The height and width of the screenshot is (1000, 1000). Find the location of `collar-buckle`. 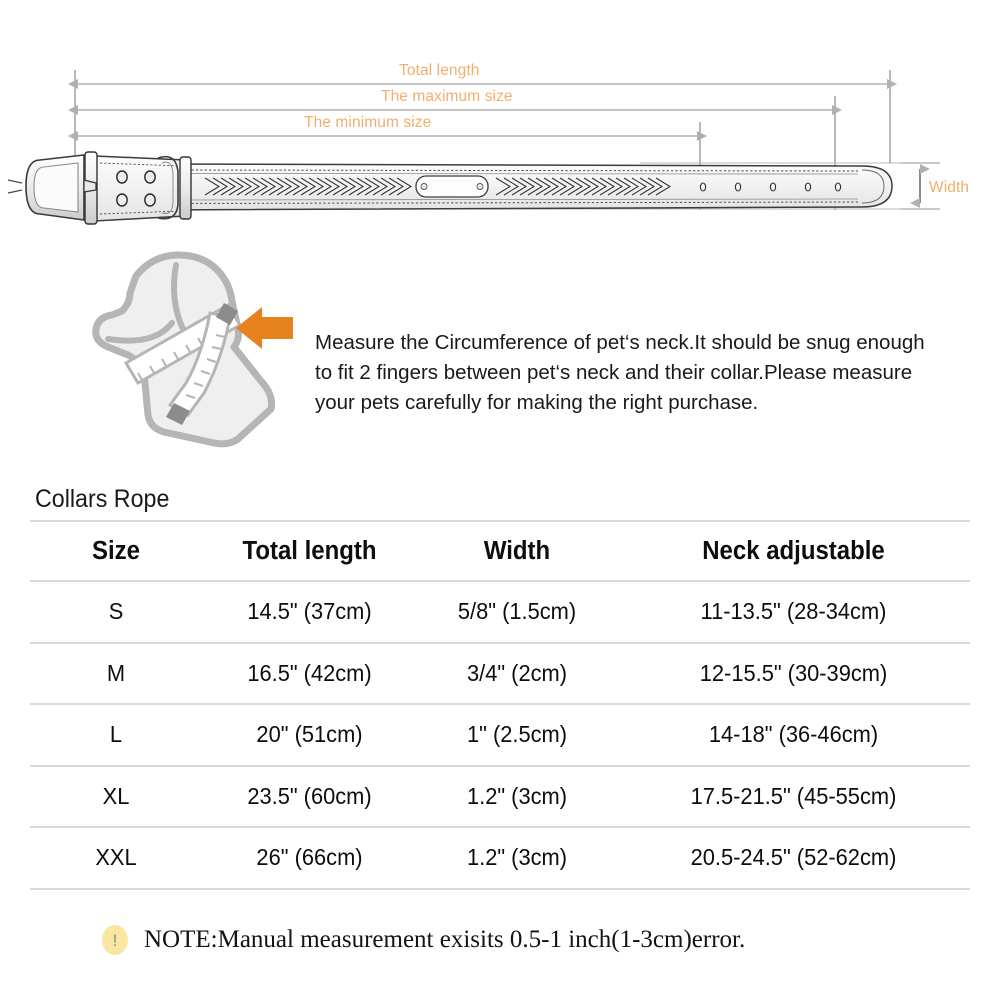

collar-buckle is located at coordinates (99, 188).